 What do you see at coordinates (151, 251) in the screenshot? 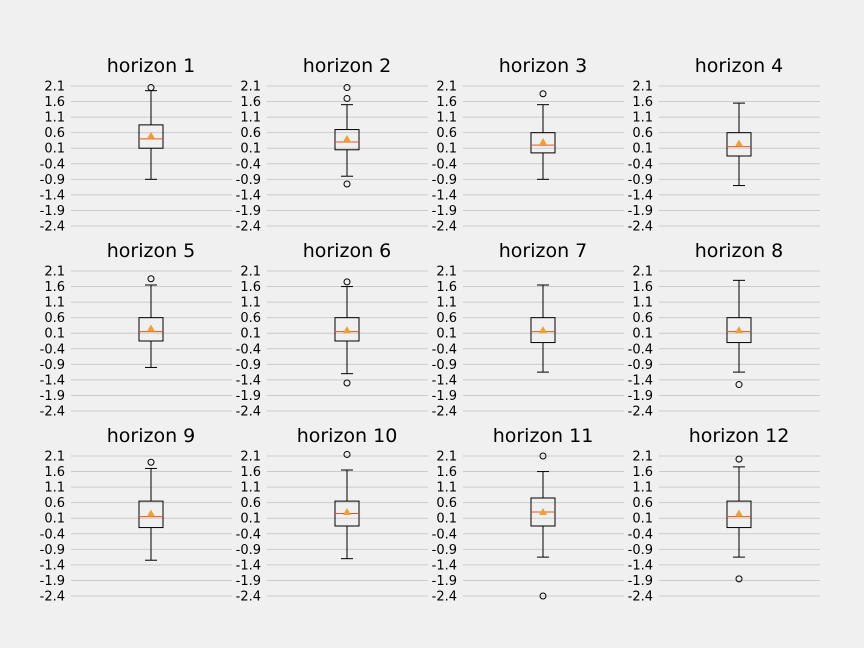
I see `panel-title: horizon 5` at bounding box center [151, 251].